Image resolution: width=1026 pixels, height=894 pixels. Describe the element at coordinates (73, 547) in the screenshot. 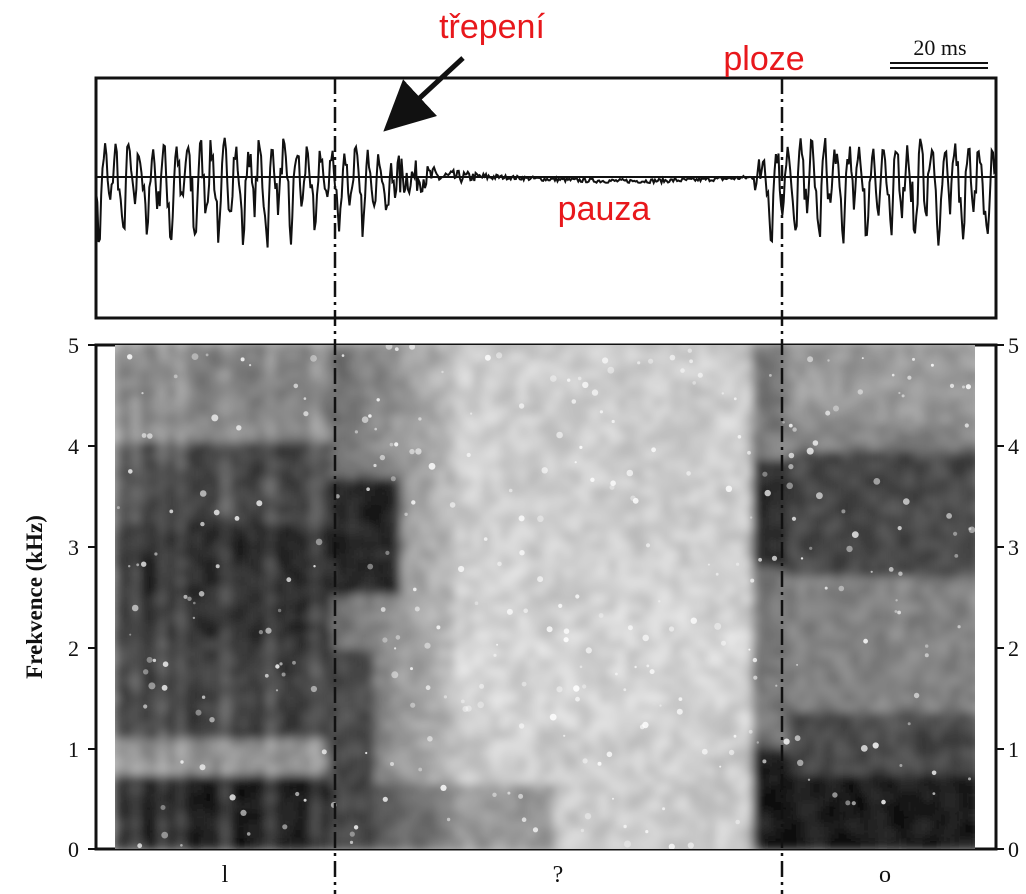

I see `y-tick-left-3: 3` at that location.